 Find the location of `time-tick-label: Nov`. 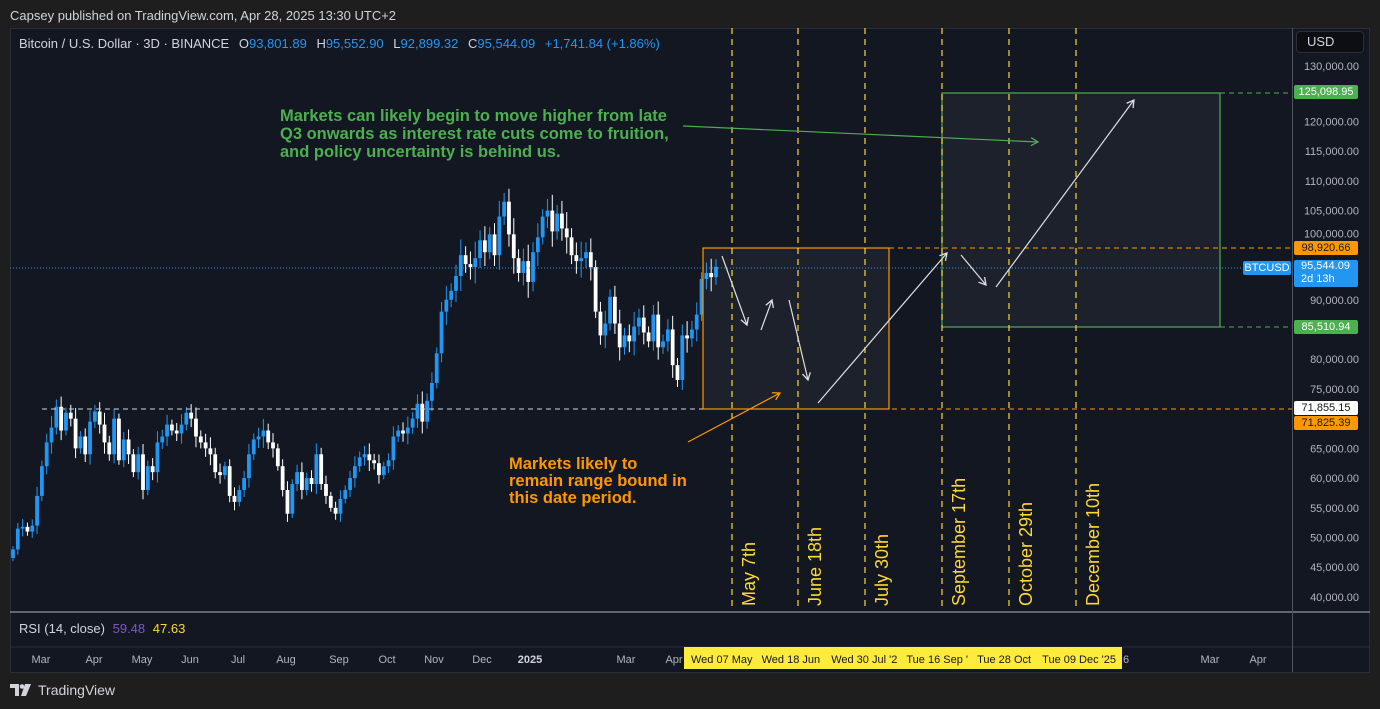

time-tick-label: Nov is located at coordinates (434, 660).